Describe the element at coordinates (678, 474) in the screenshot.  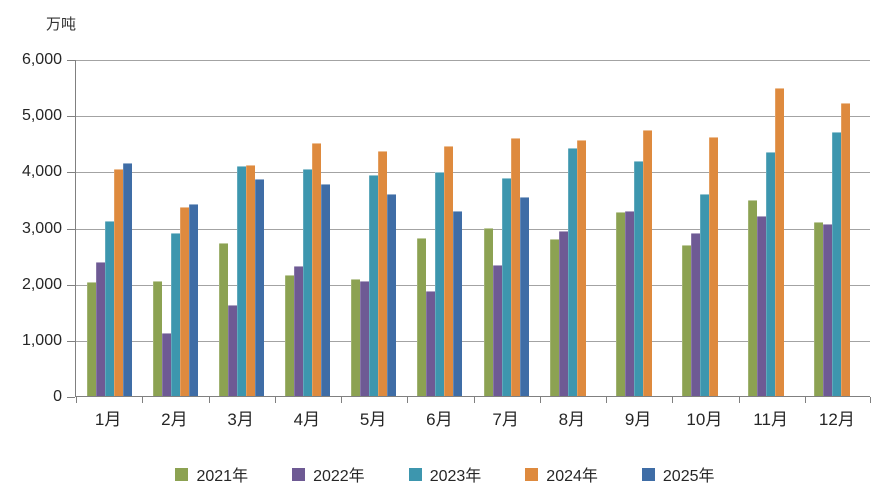
I see `legend-item: 2025年` at that location.